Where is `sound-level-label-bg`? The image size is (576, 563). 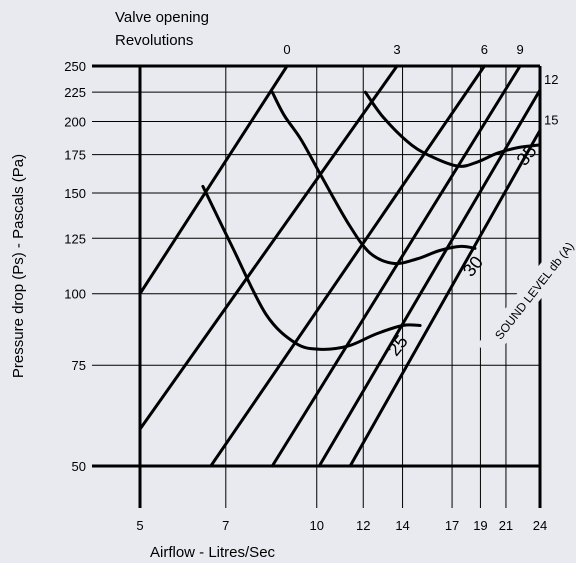 sound-level-label-bg is located at coordinates (526, 290).